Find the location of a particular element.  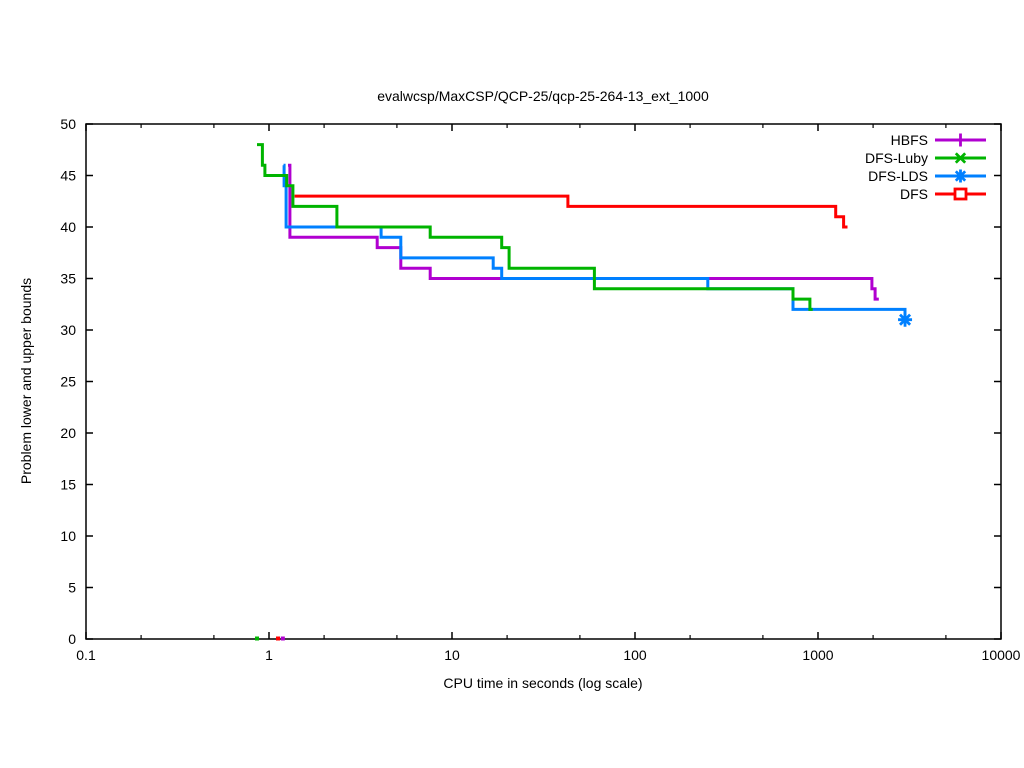

legend-label: HBFS is located at coordinates (909, 140).